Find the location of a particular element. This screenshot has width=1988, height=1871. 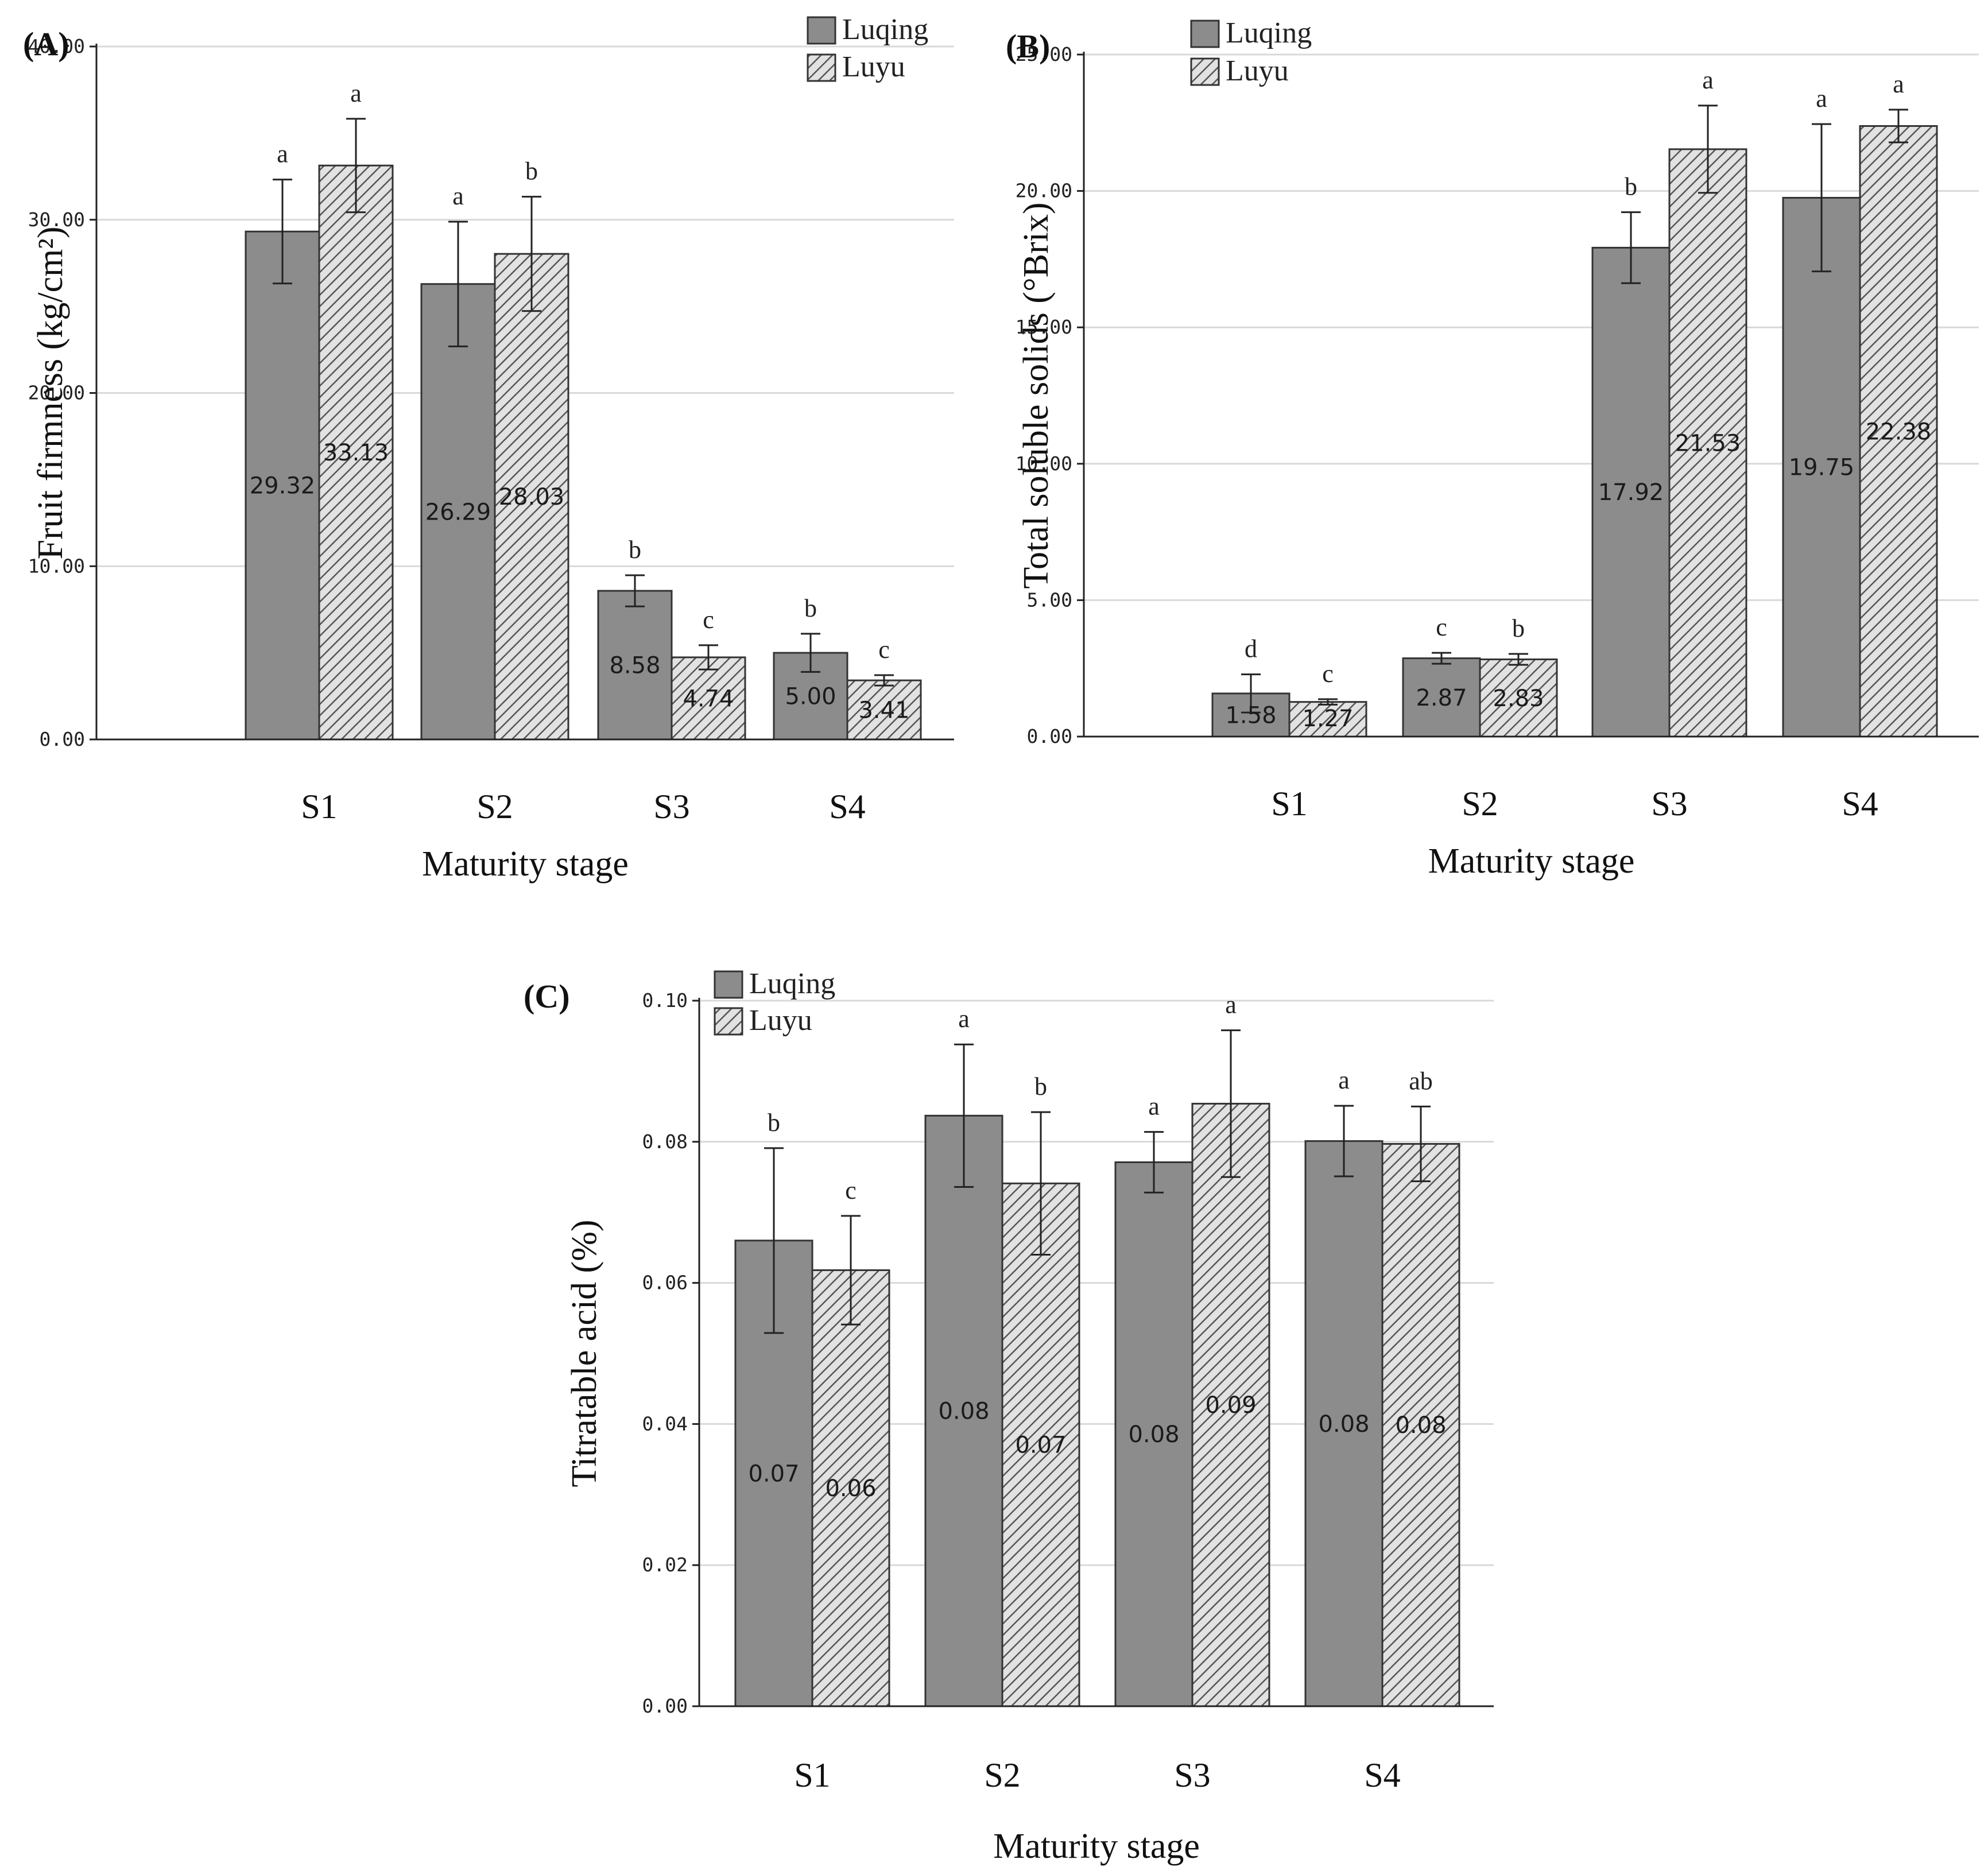

panel-label: (A) is located at coordinates (46, 44).